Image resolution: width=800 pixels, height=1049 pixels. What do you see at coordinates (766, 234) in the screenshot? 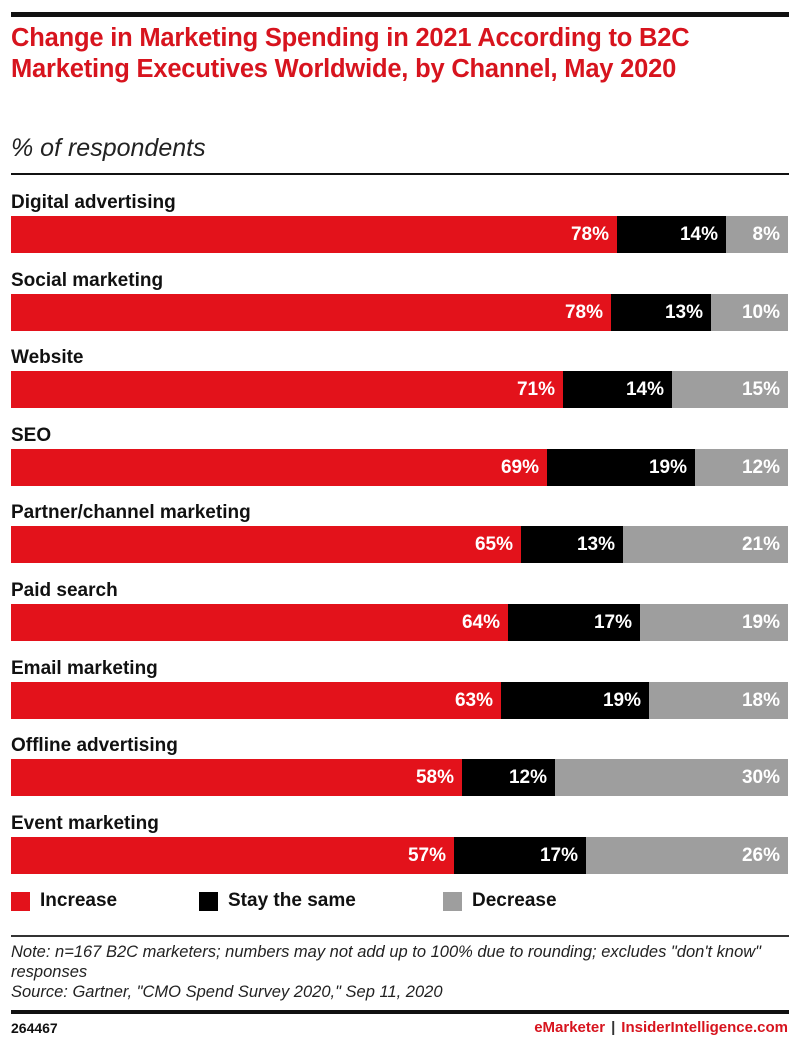
I see `data-label-decrease-digital-advertising: 8%` at bounding box center [766, 234].